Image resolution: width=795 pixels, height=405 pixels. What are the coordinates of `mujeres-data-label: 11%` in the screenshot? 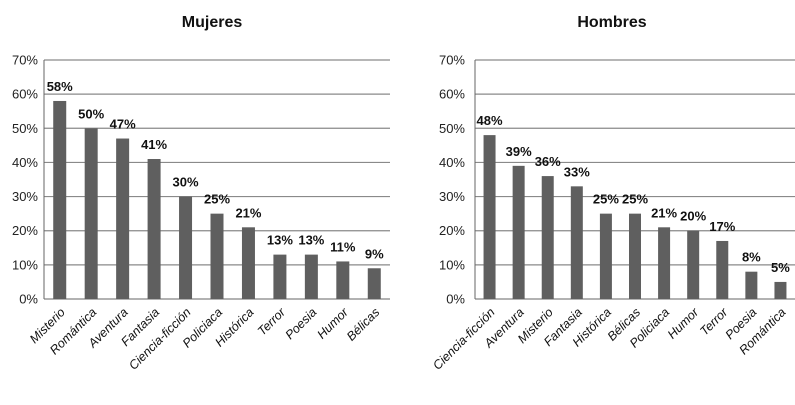 It's located at (343, 246).